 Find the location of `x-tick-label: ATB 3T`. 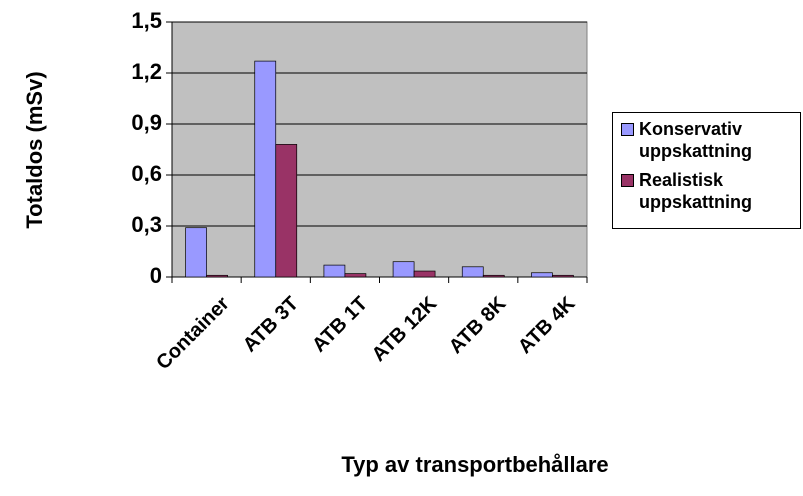

x-tick-label: ATB 3T is located at coordinates (271, 325).